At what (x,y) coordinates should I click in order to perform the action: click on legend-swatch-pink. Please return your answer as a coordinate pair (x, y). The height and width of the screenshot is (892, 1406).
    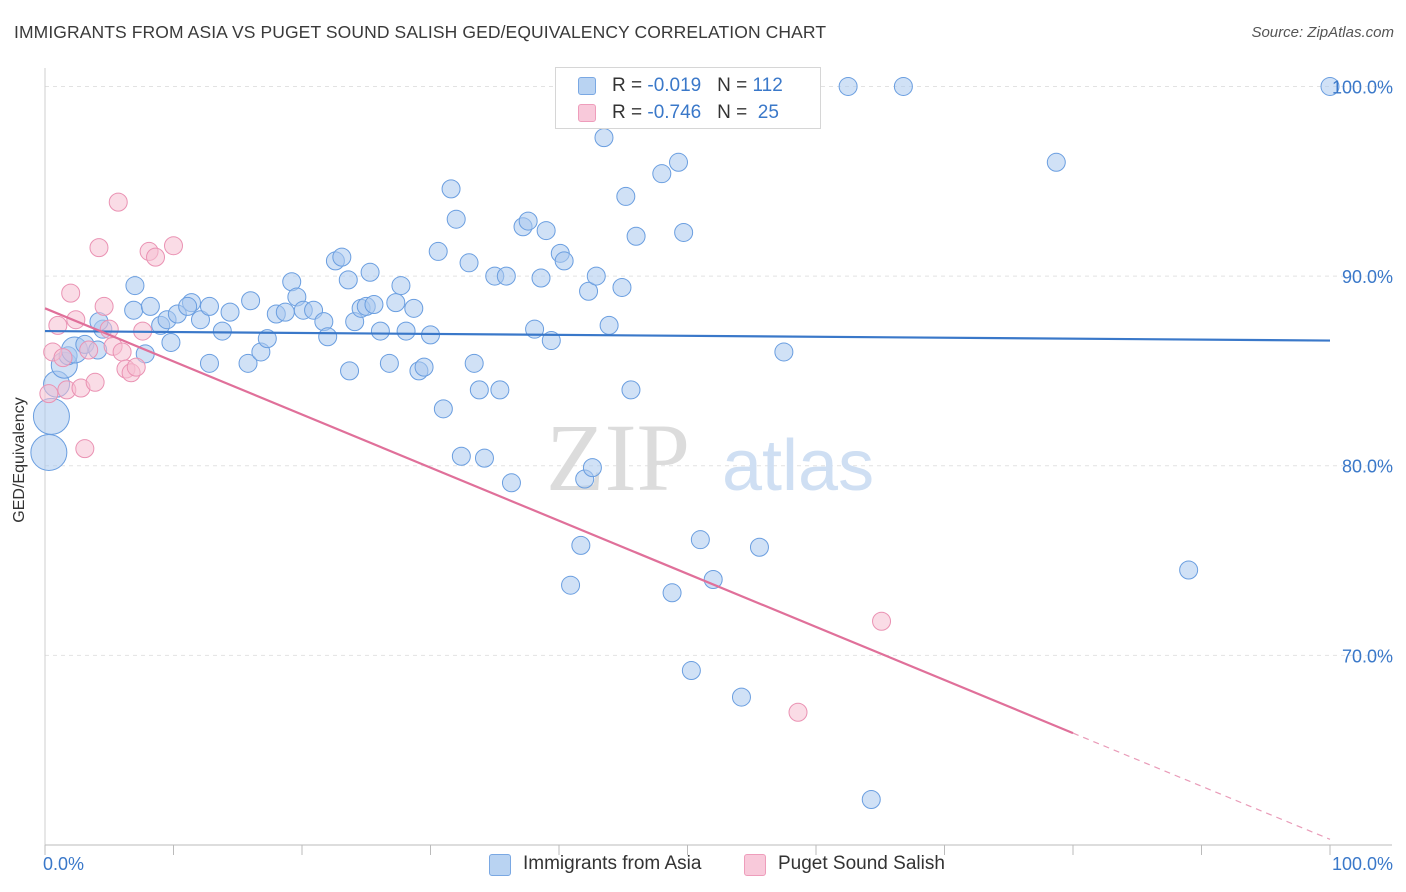
    Looking at the image, I should click on (587, 113).